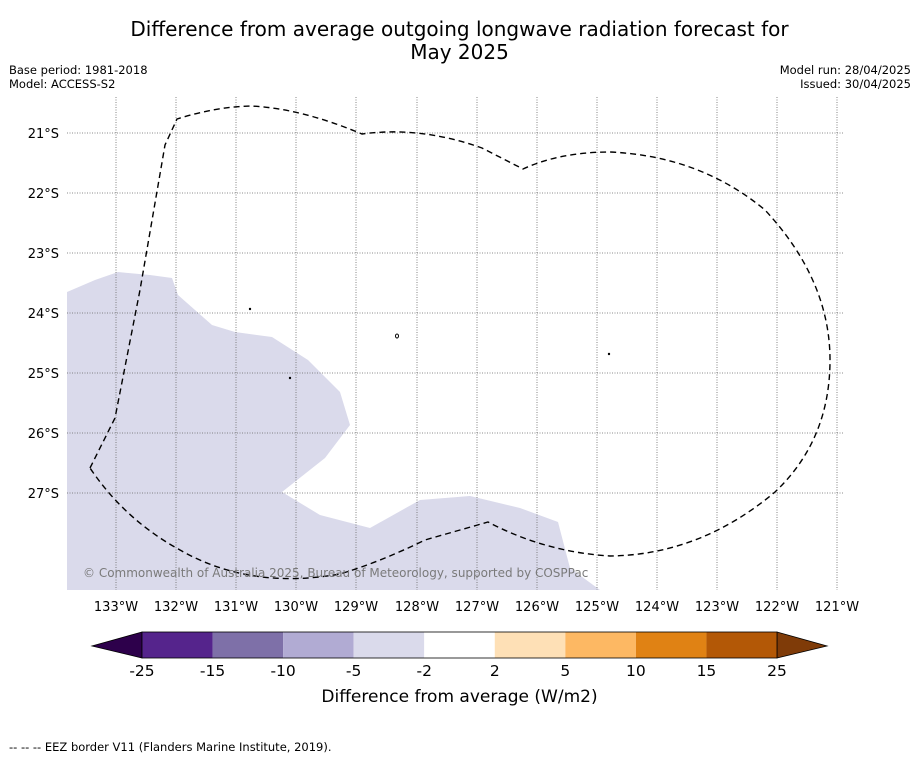 This screenshot has width=919, height=758. I want to click on lat-label: 24°S, so click(43, 314).